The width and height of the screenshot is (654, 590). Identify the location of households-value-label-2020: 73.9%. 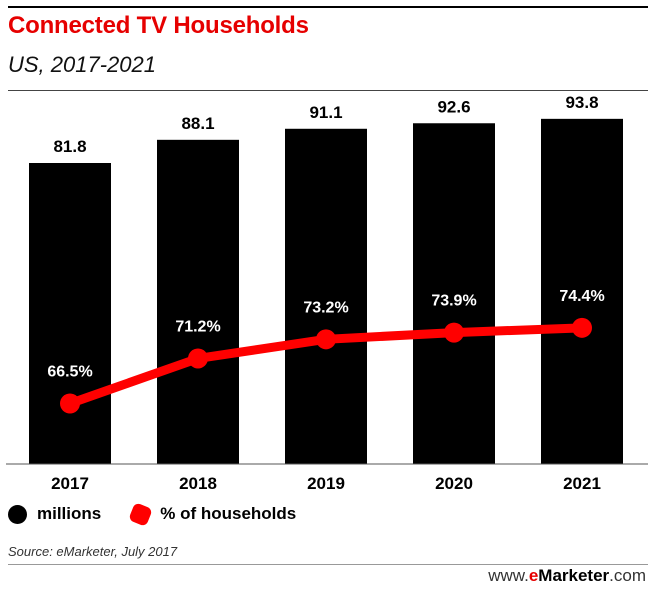
(453, 301).